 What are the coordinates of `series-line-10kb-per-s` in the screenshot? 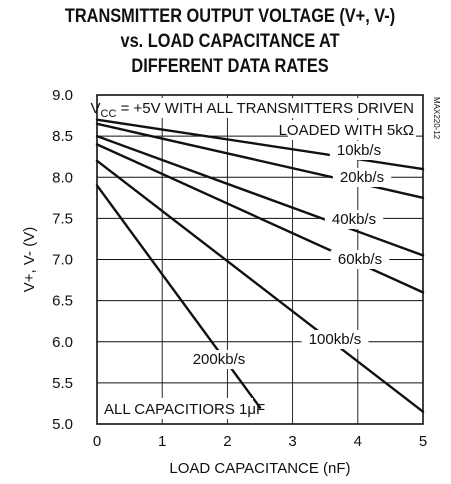 It's located at (260, 144).